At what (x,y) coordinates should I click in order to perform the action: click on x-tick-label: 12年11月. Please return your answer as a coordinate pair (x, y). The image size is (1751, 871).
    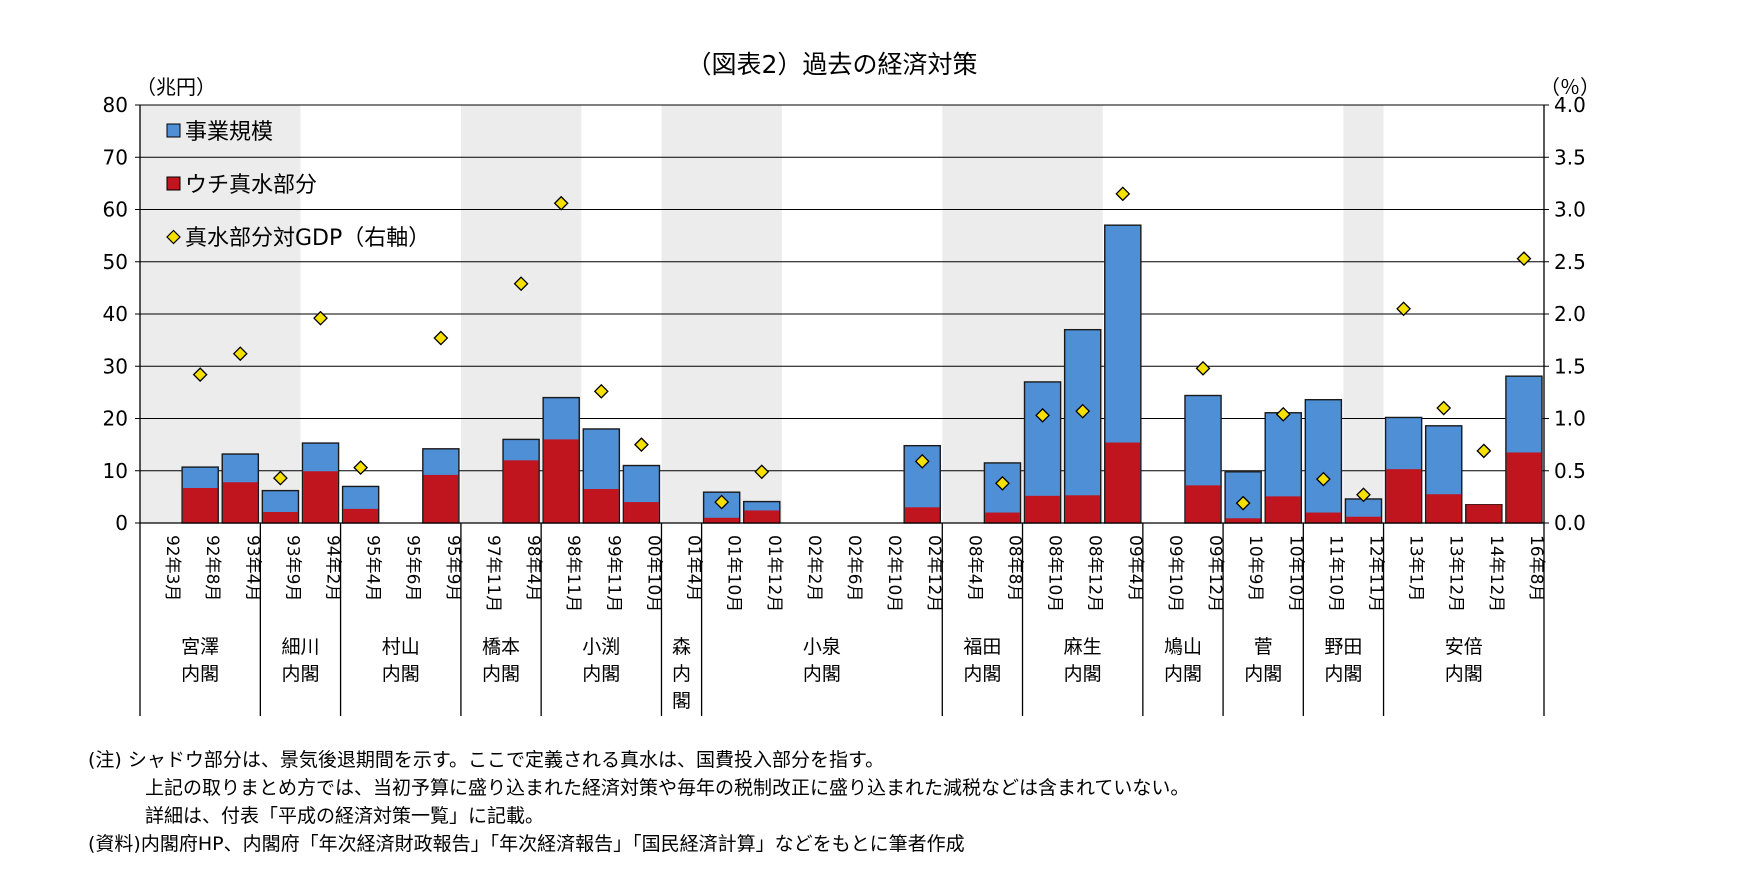
    Looking at the image, I should click on (1375, 573).